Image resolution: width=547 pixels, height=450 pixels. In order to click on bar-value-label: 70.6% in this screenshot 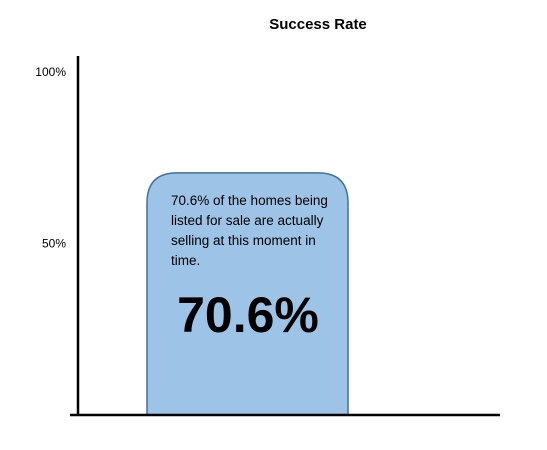, I will do `click(248, 315)`.